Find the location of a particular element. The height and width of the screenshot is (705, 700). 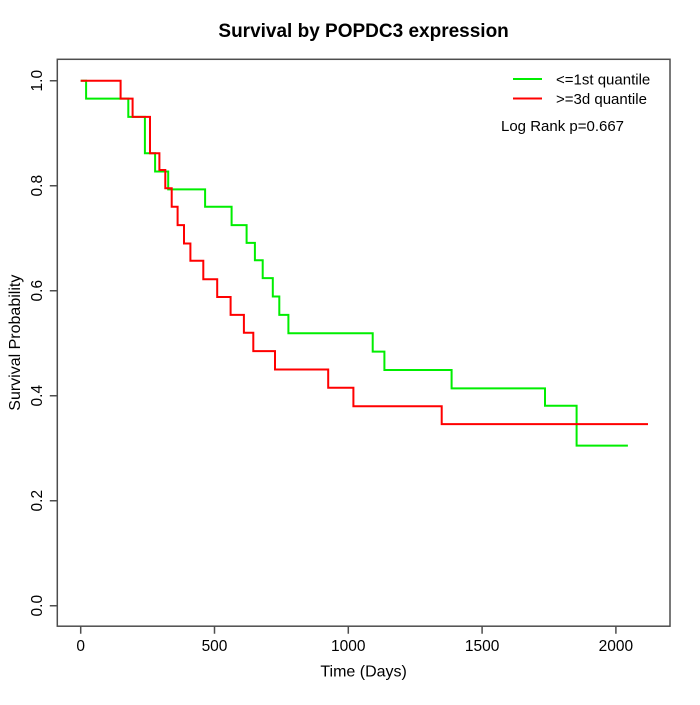

x-tick-label-1000: 1000 is located at coordinates (348, 646).